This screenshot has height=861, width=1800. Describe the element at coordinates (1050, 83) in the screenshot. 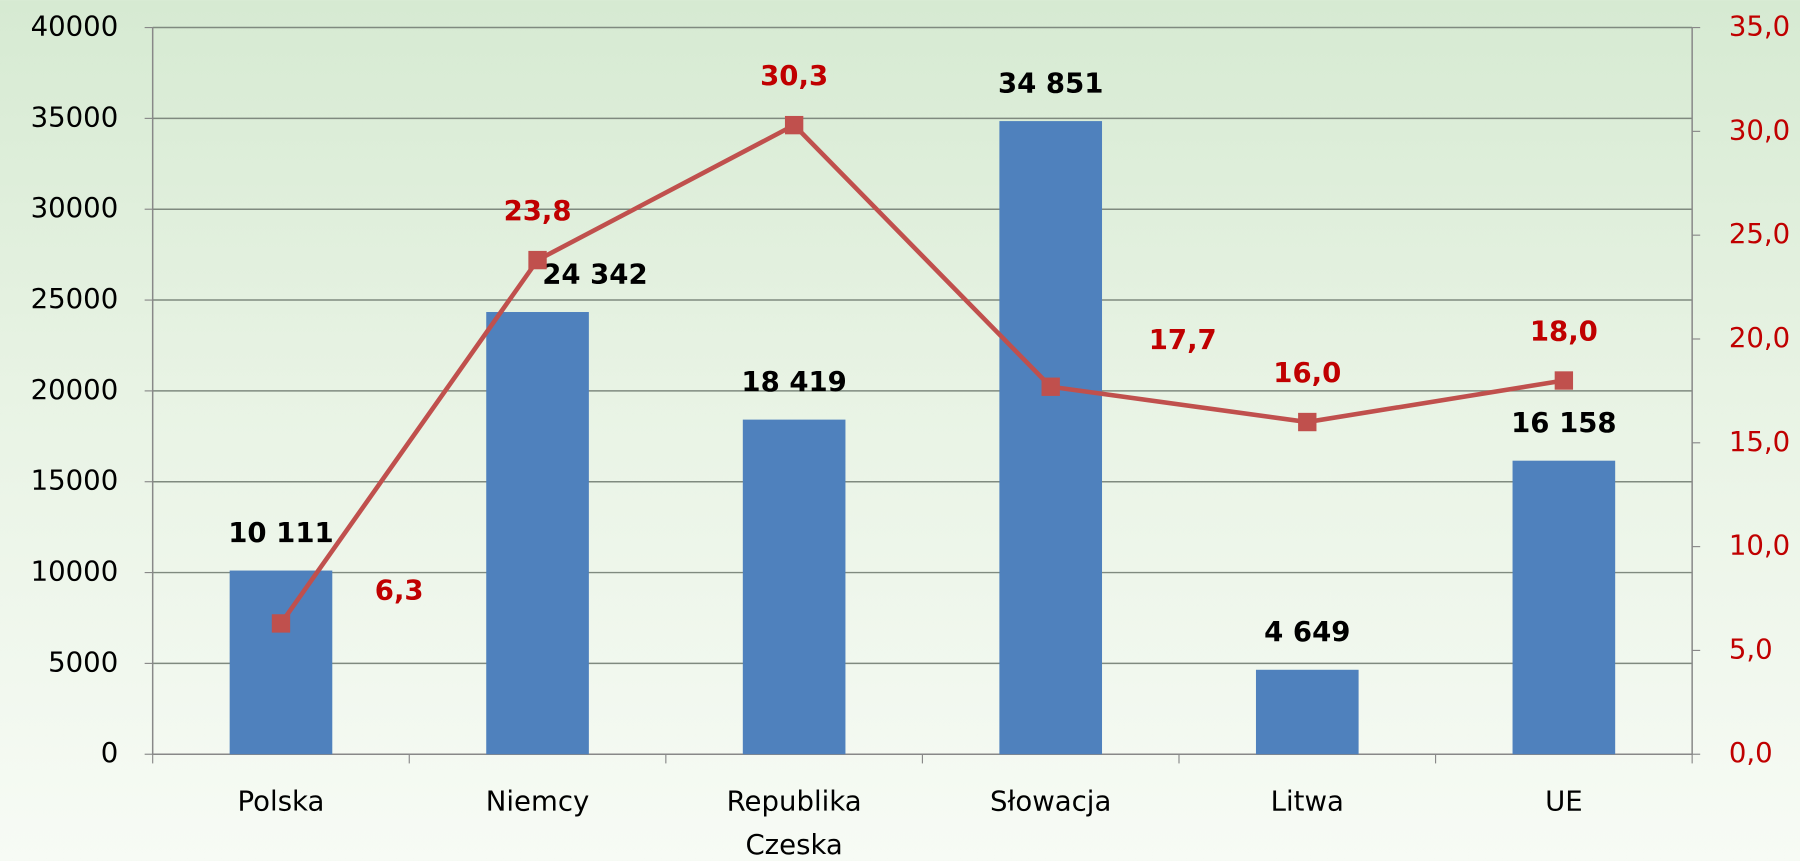

I see `bar-value-label: 34 851` at that location.